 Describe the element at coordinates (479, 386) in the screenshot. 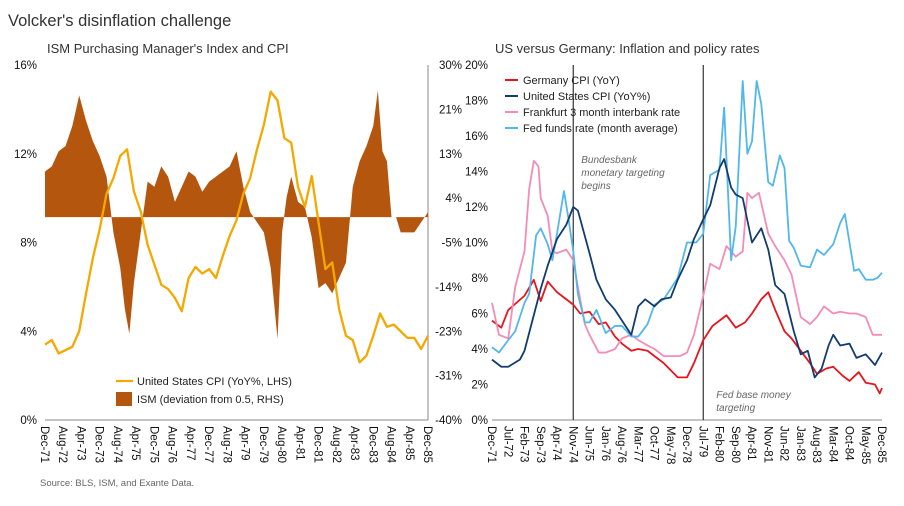

I see `y-tick-label: 2%` at that location.